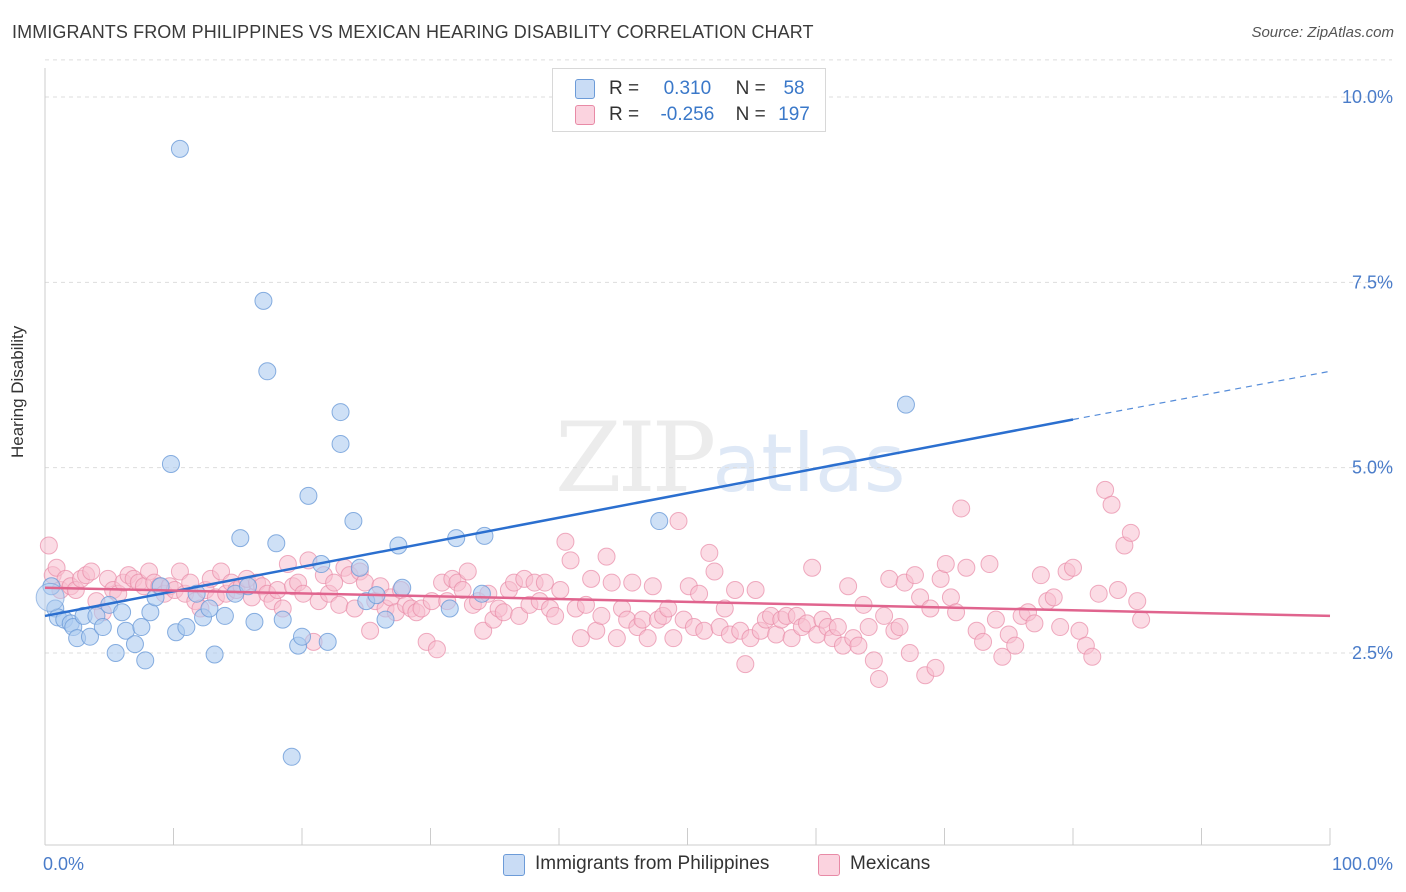 This screenshot has height=892, width=1406. I want to click on y-tick-label: 2.5%, so click(1372, 653).